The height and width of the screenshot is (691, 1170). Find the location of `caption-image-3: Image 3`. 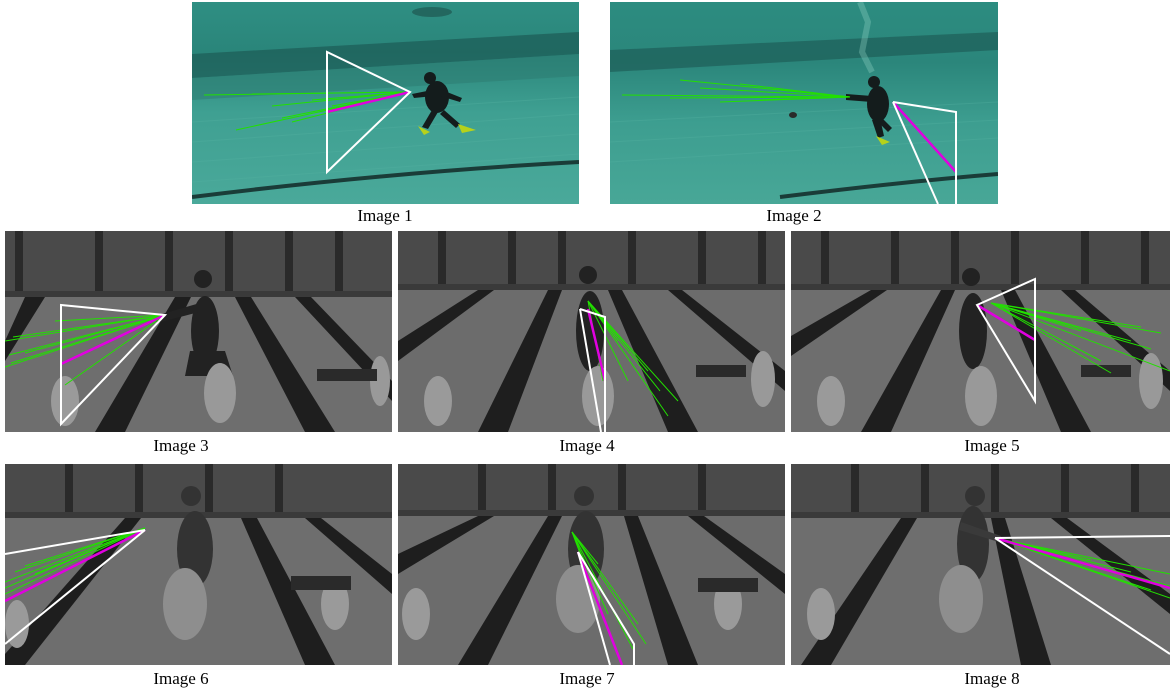

caption-image-3: Image 3 is located at coordinates (181, 445).